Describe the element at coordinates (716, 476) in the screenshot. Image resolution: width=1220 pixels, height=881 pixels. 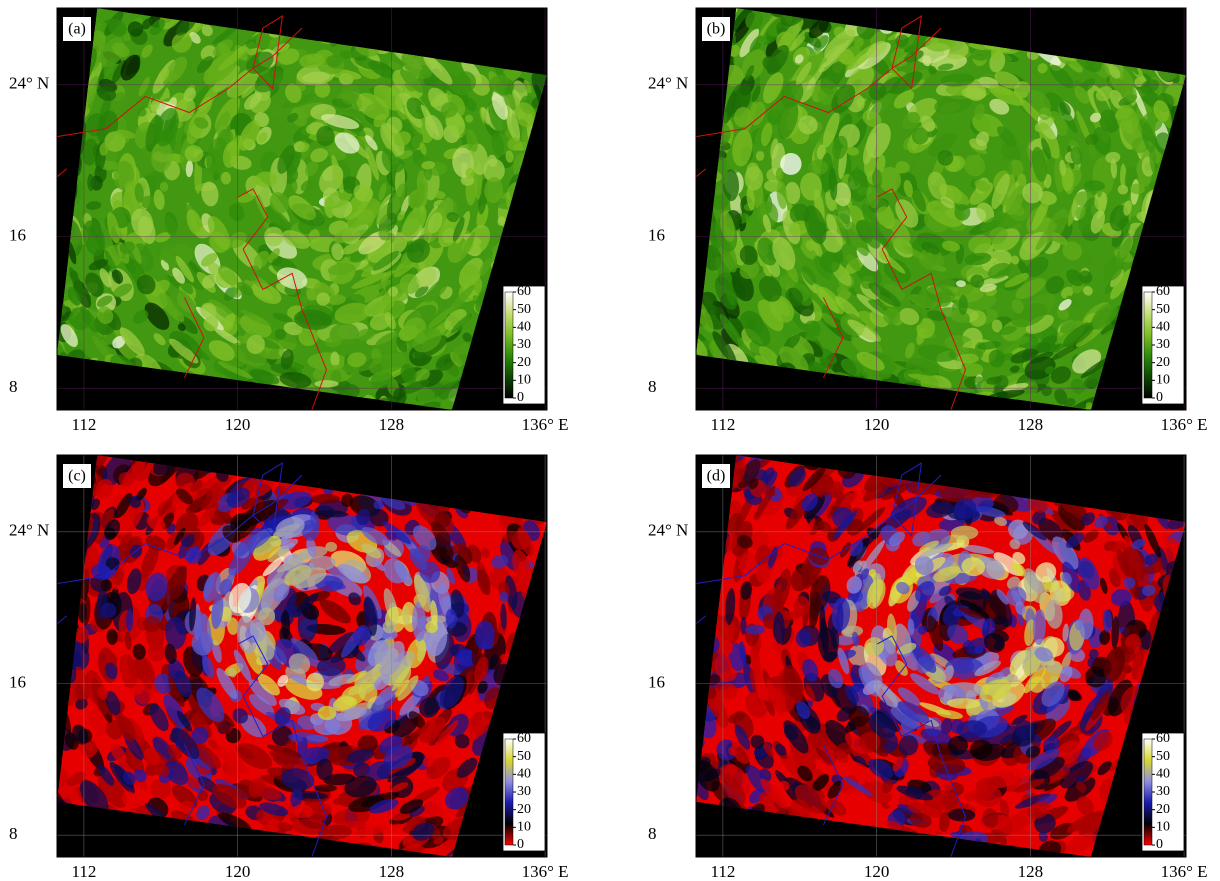
I see `panel-label: (d)` at that location.